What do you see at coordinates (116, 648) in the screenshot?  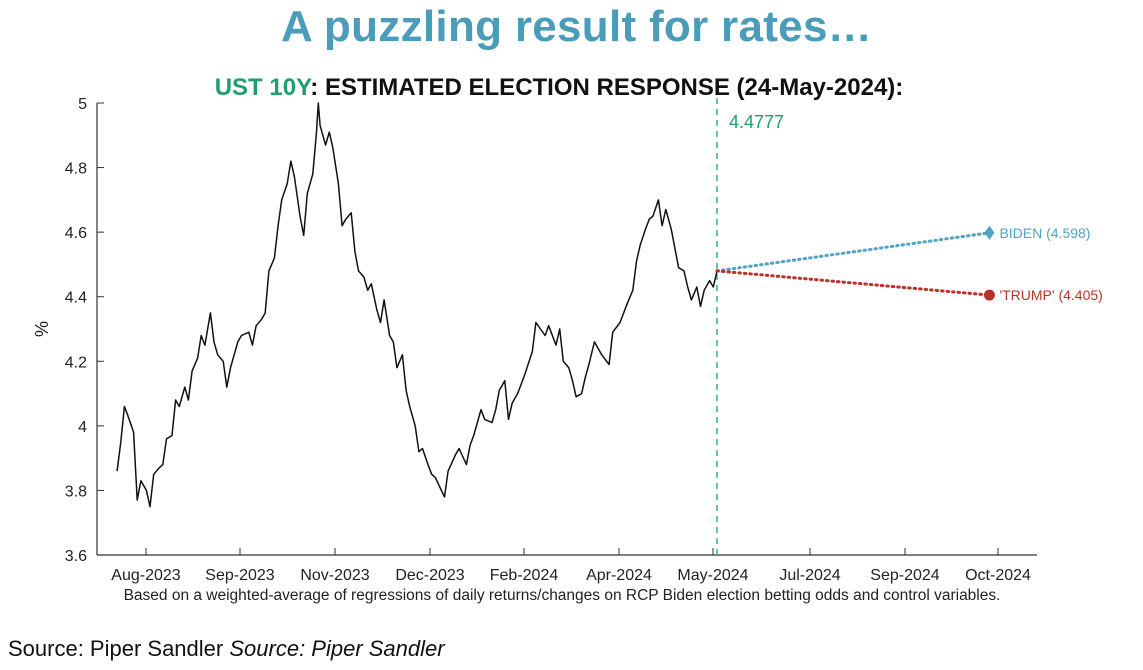 I see `source-plain: Source: Piper Sandler` at bounding box center [116, 648].